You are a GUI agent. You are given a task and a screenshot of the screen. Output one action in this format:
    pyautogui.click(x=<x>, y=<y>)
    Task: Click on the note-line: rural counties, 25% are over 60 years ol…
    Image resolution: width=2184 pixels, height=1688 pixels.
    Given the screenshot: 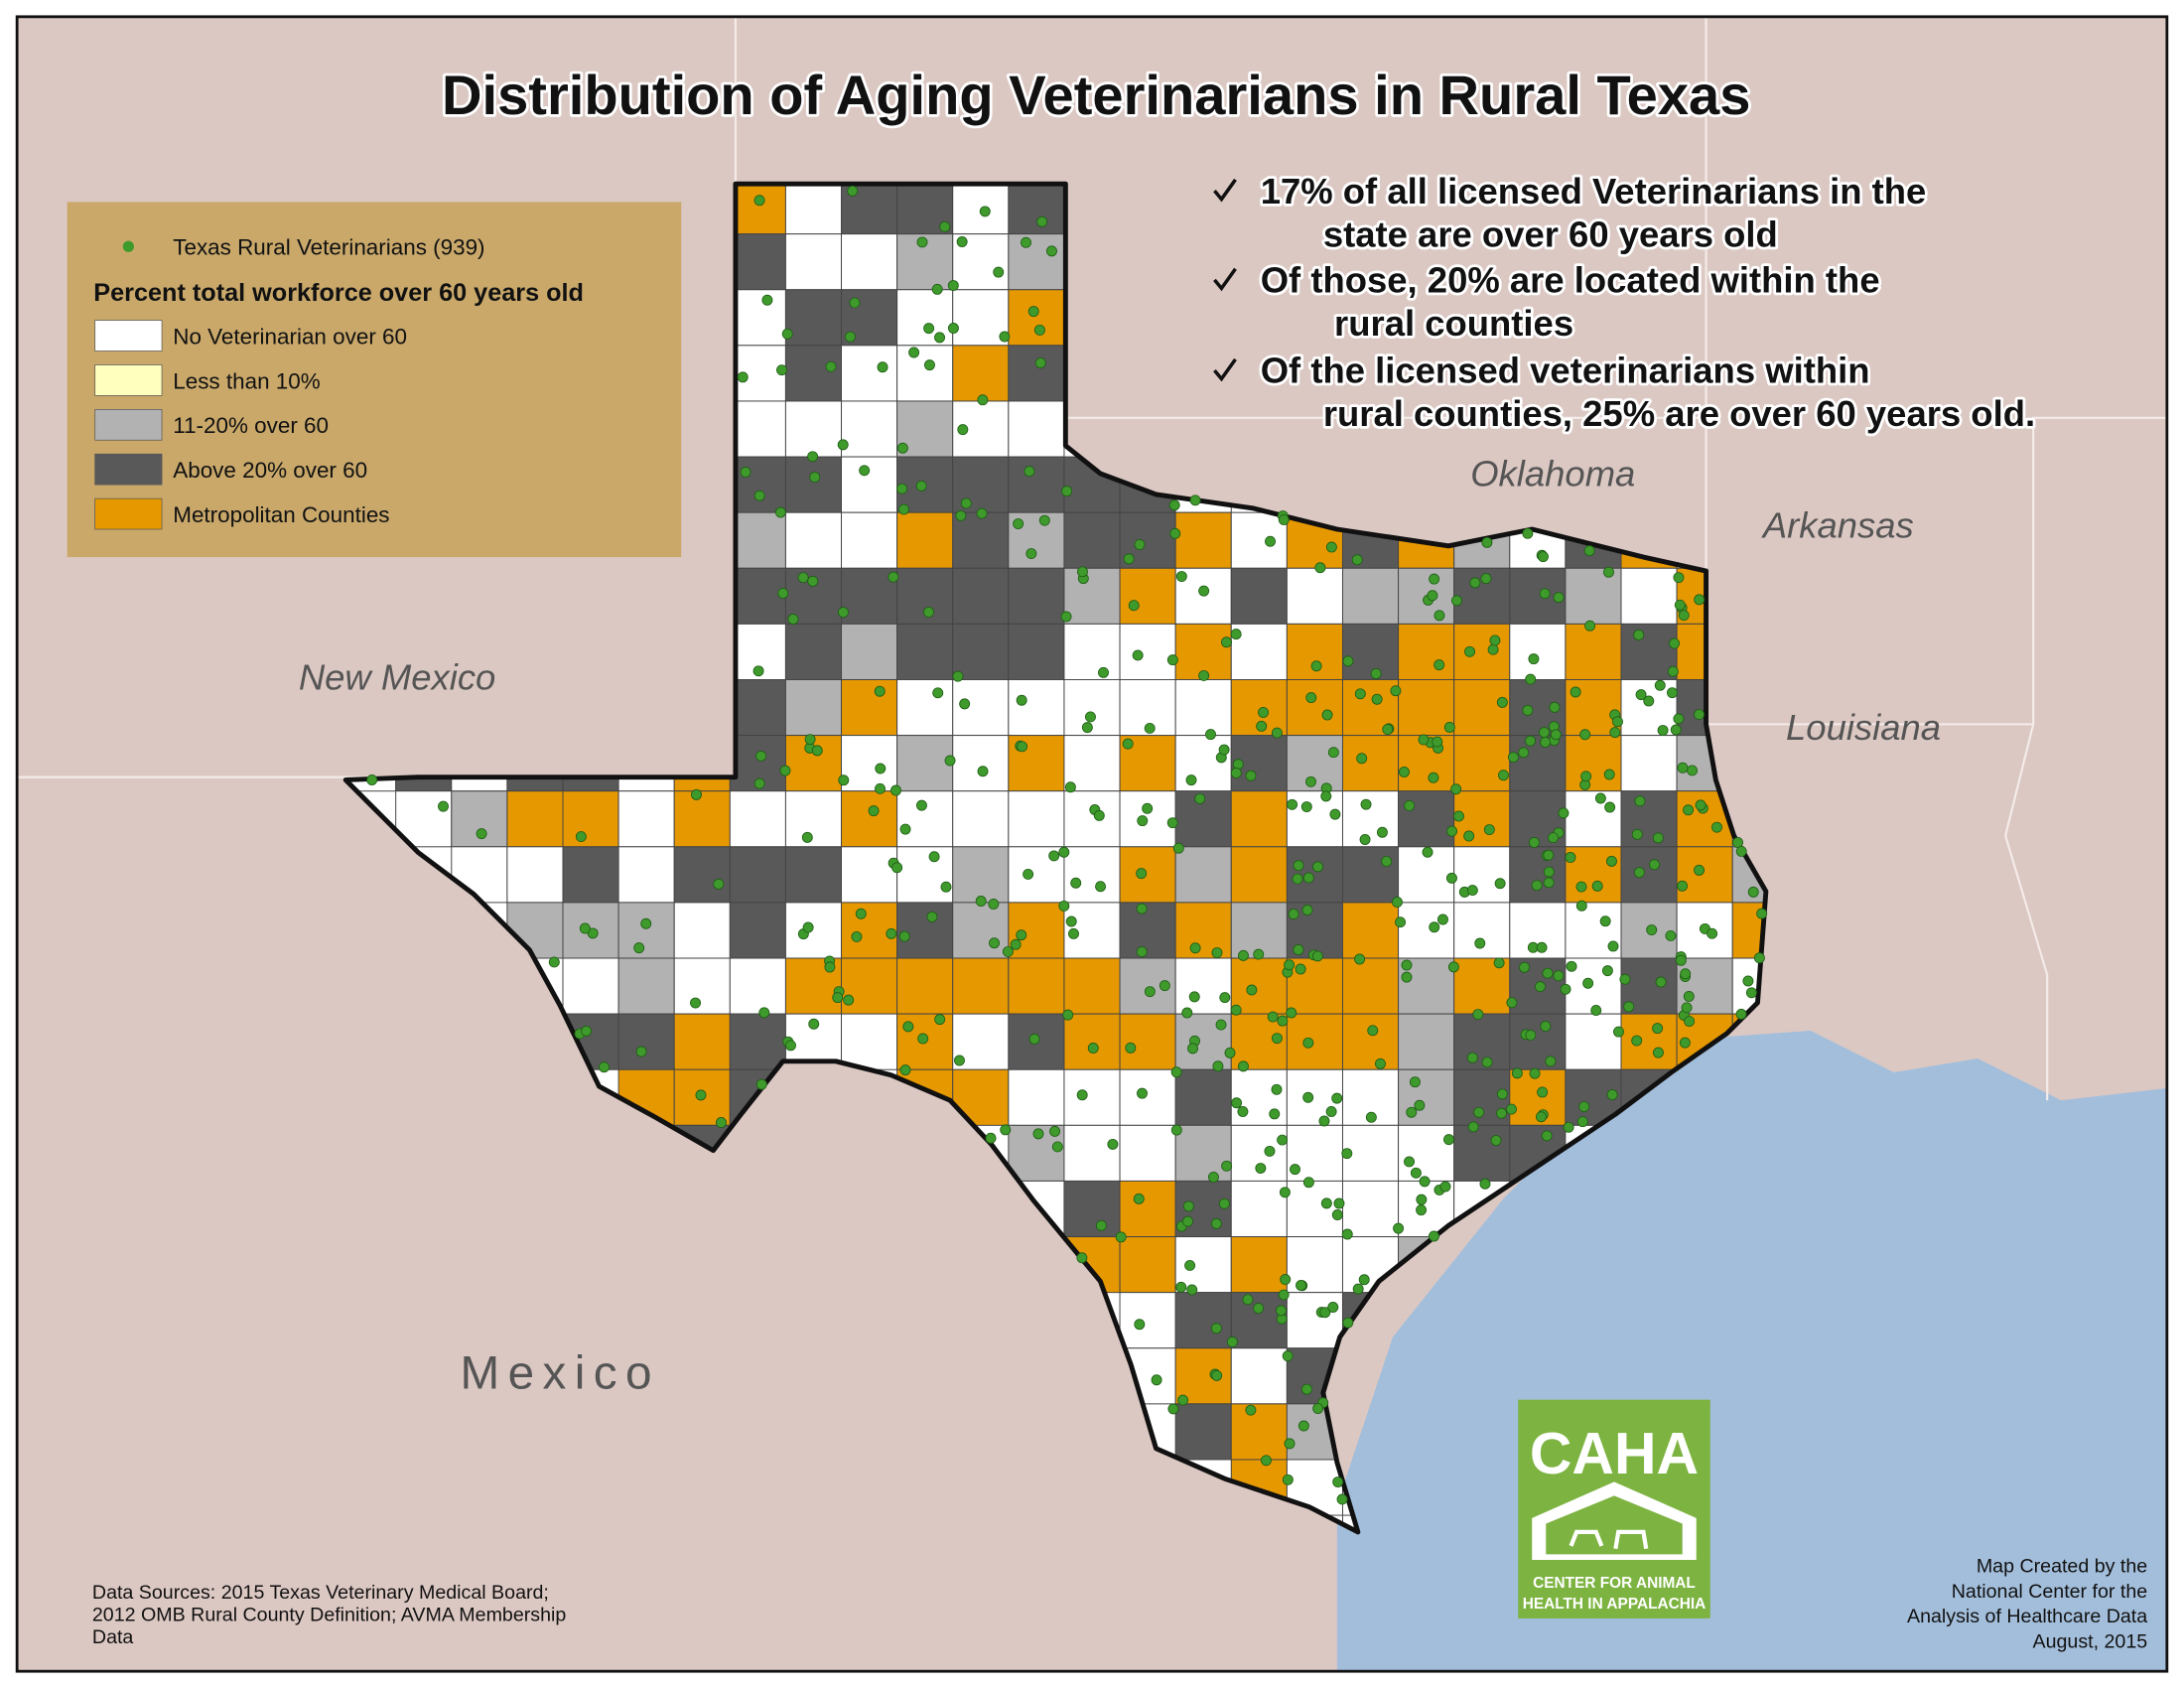 What is the action you would take?
    pyautogui.click(x=1679, y=413)
    